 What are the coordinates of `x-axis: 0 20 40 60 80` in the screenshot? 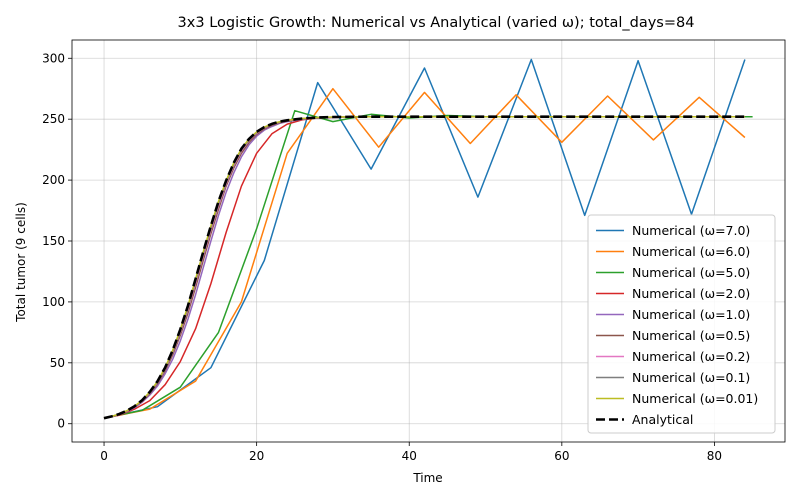 It's located at (411, 452).